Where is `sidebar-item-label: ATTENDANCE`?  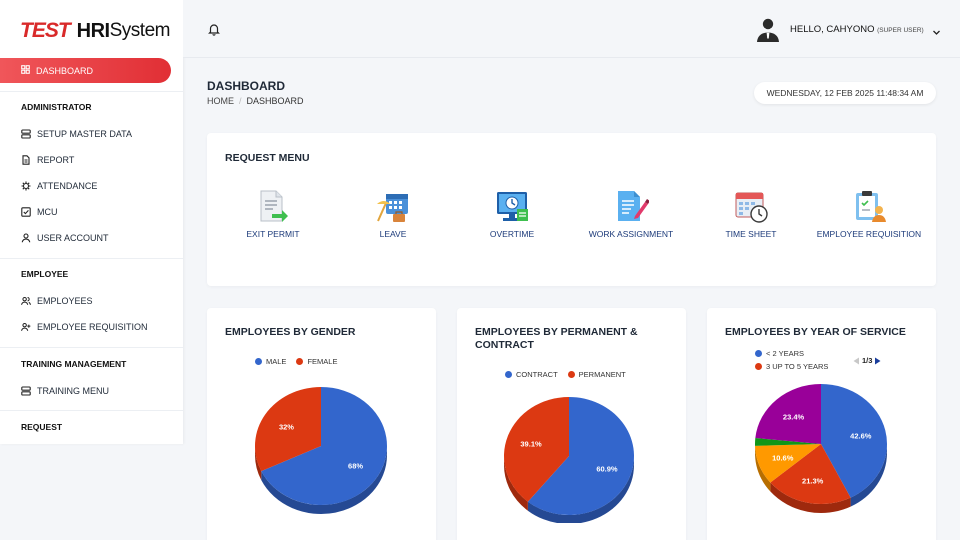 sidebar-item-label: ATTENDANCE is located at coordinates (67, 186).